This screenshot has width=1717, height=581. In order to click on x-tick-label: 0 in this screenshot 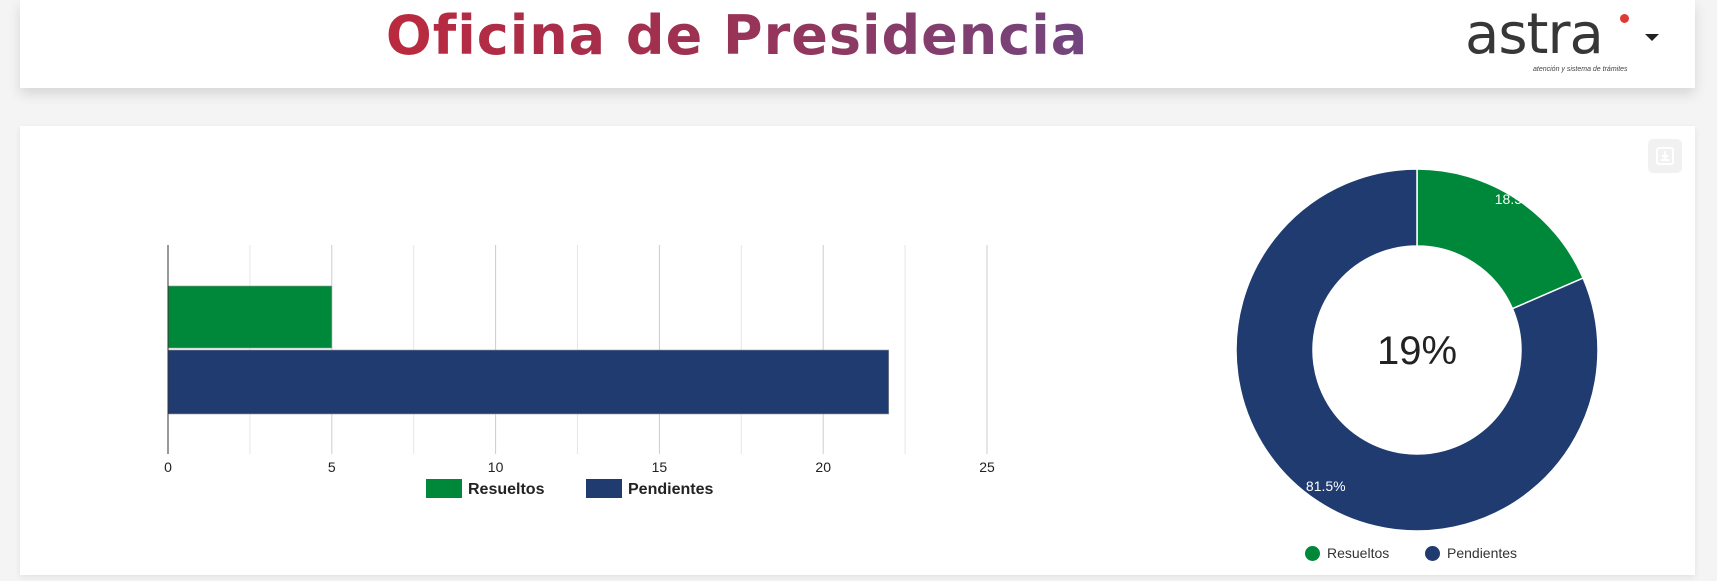, I will do `click(168, 467)`.